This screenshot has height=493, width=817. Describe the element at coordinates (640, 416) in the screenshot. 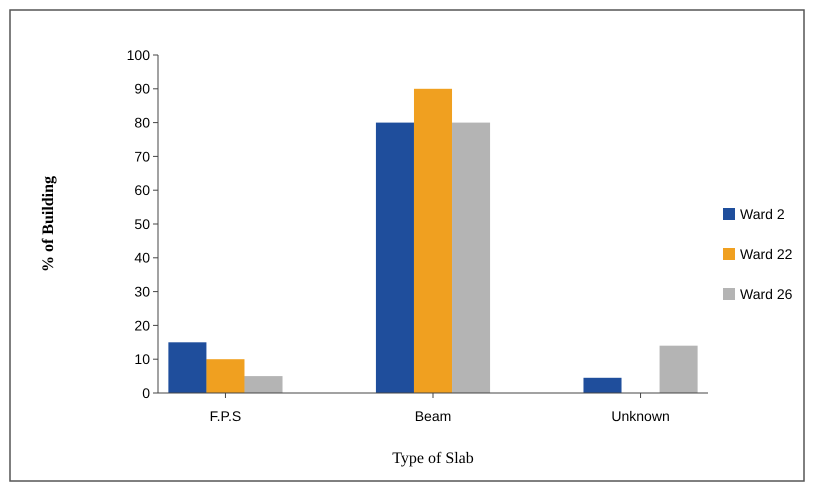

I see `x-tick-label: Unknown` at that location.